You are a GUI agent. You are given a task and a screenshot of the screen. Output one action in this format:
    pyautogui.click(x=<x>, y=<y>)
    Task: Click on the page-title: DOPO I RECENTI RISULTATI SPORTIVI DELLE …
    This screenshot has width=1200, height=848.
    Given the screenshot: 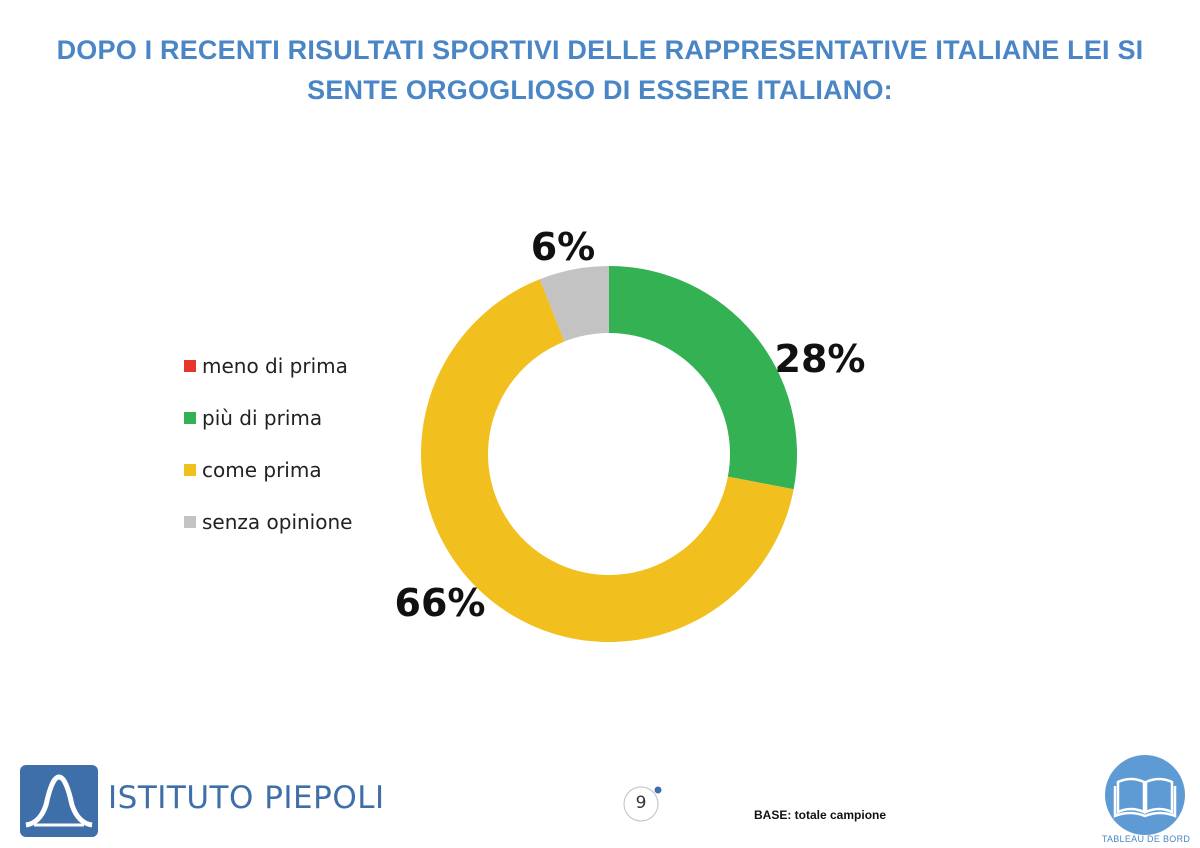 What is the action you would take?
    pyautogui.click(x=600, y=70)
    